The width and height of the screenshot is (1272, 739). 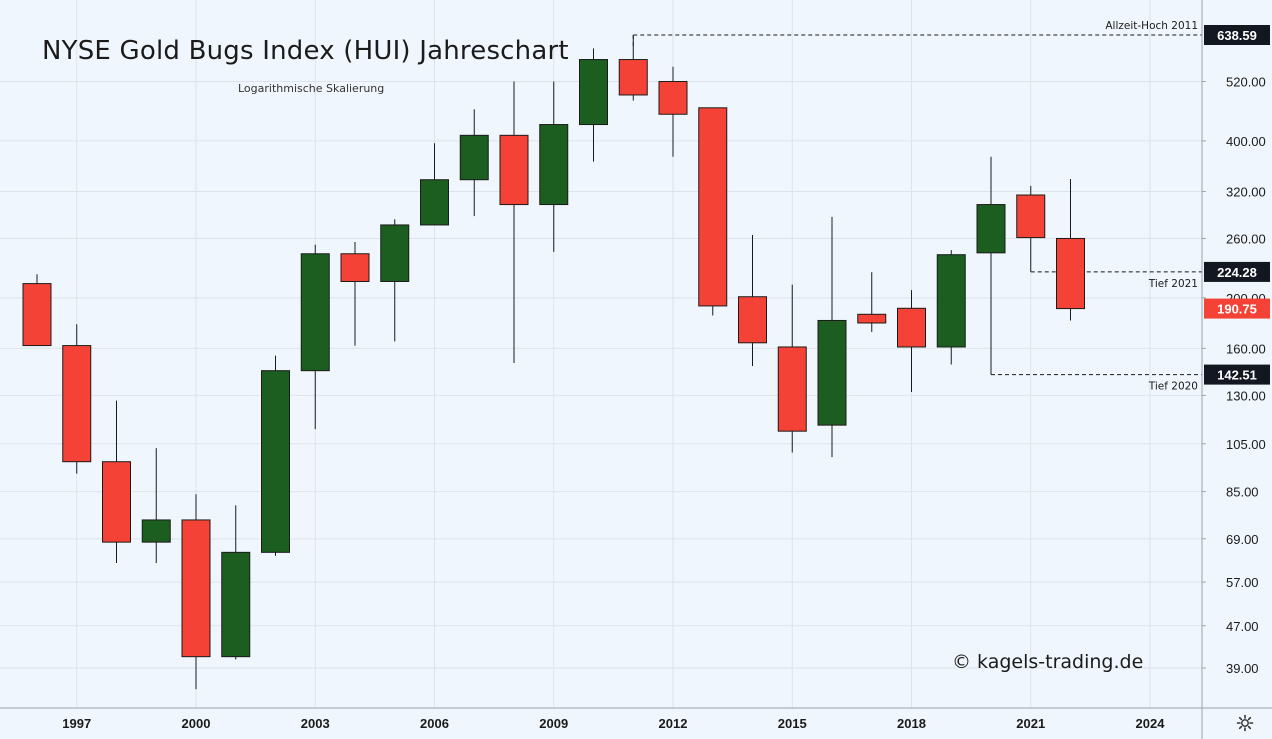 I want to click on x-tick-label: 2003, so click(x=315, y=723).